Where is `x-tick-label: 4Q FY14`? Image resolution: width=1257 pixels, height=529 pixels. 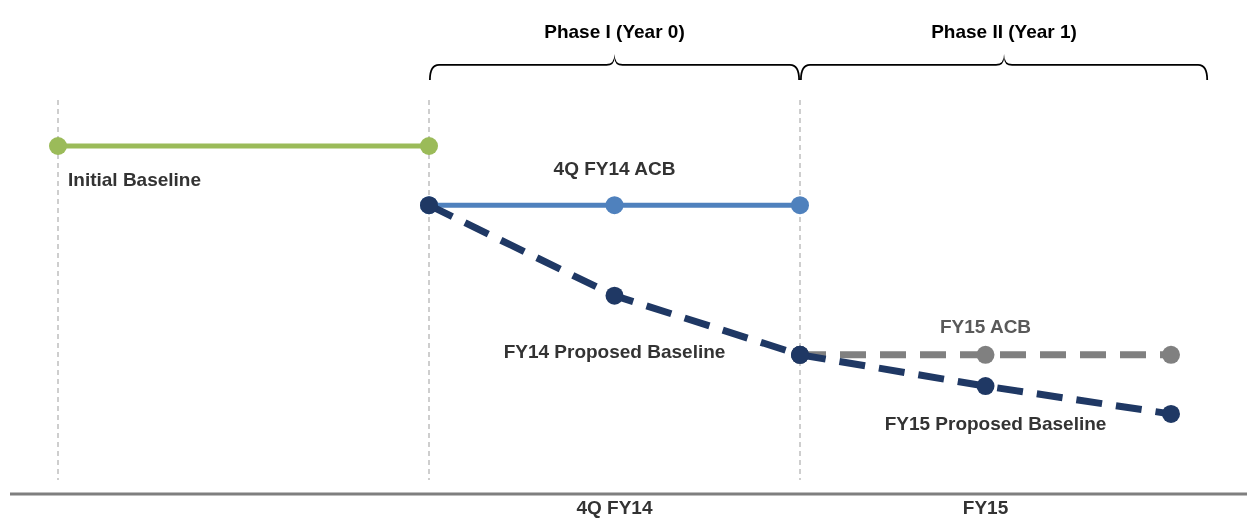 x-tick-label: 4Q FY14 is located at coordinates (614, 507).